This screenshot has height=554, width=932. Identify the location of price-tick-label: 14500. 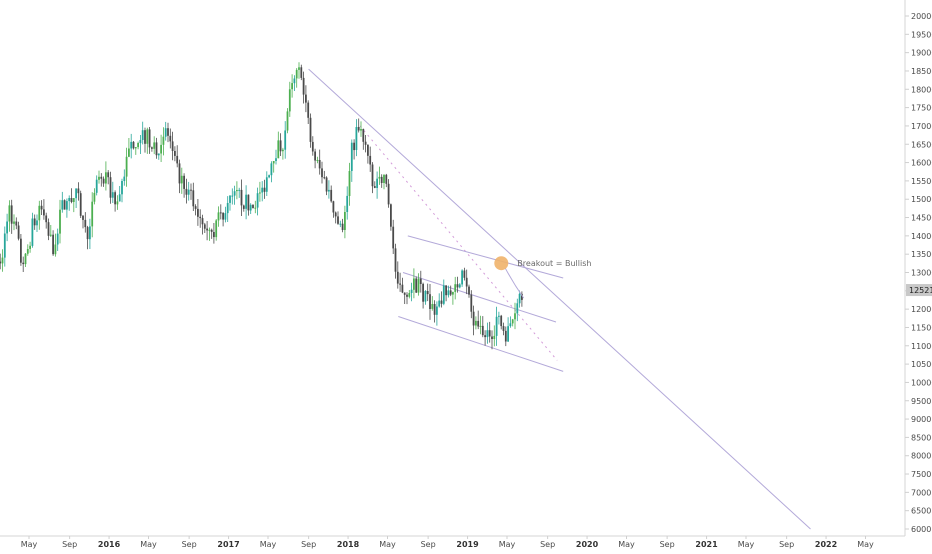
(921, 218).